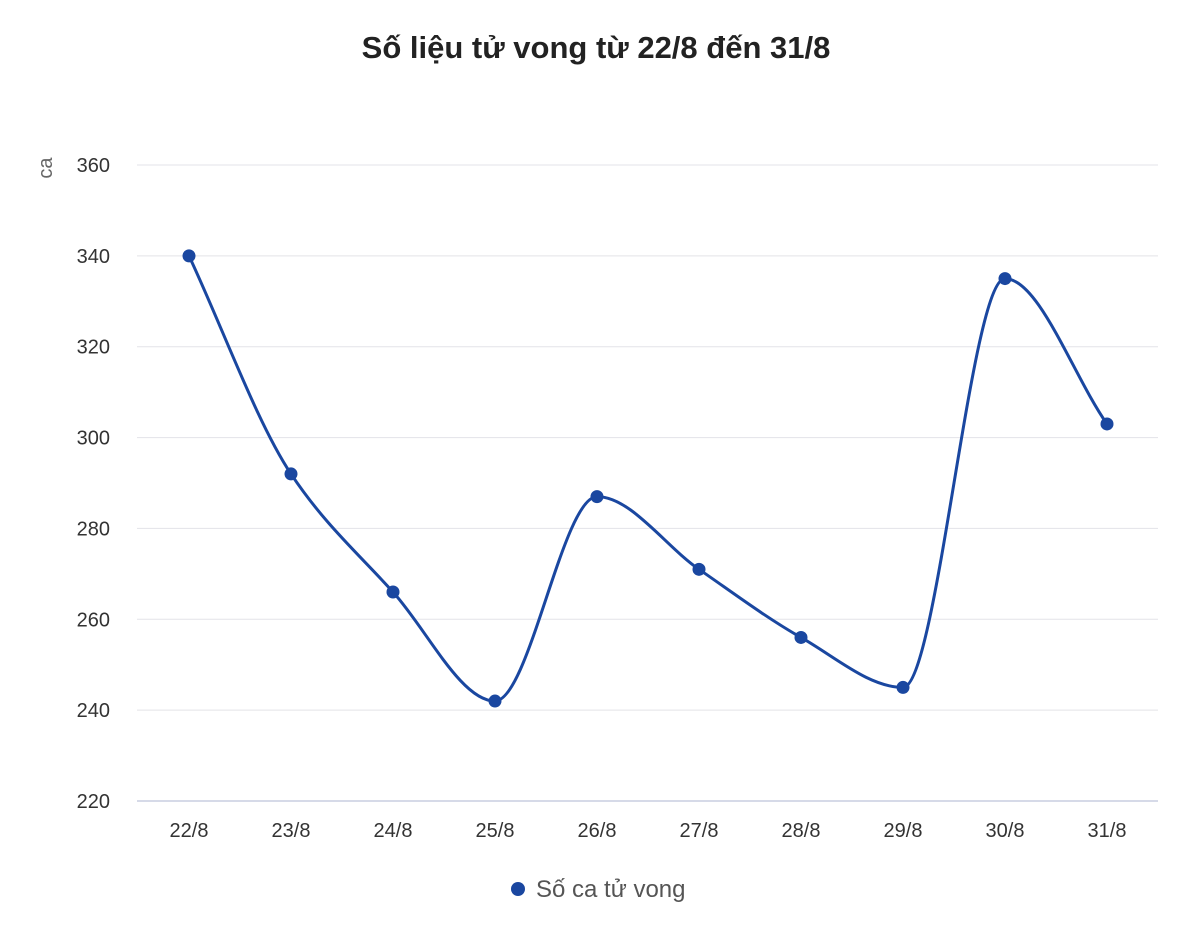 The image size is (1200, 938). What do you see at coordinates (93, 620) in the screenshot?
I see `y-tick-label: 260` at bounding box center [93, 620].